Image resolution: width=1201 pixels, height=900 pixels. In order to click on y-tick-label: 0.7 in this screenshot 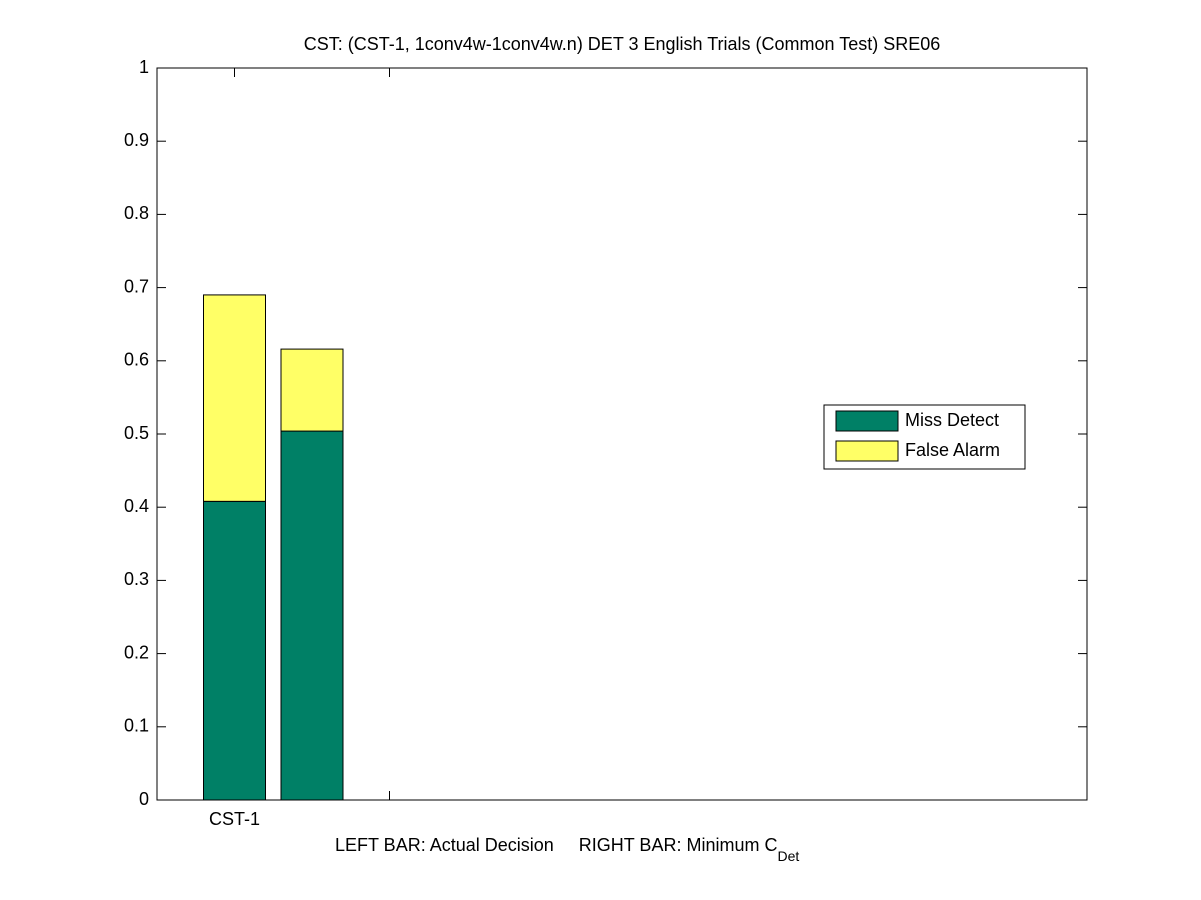, I will do `click(136, 286)`.